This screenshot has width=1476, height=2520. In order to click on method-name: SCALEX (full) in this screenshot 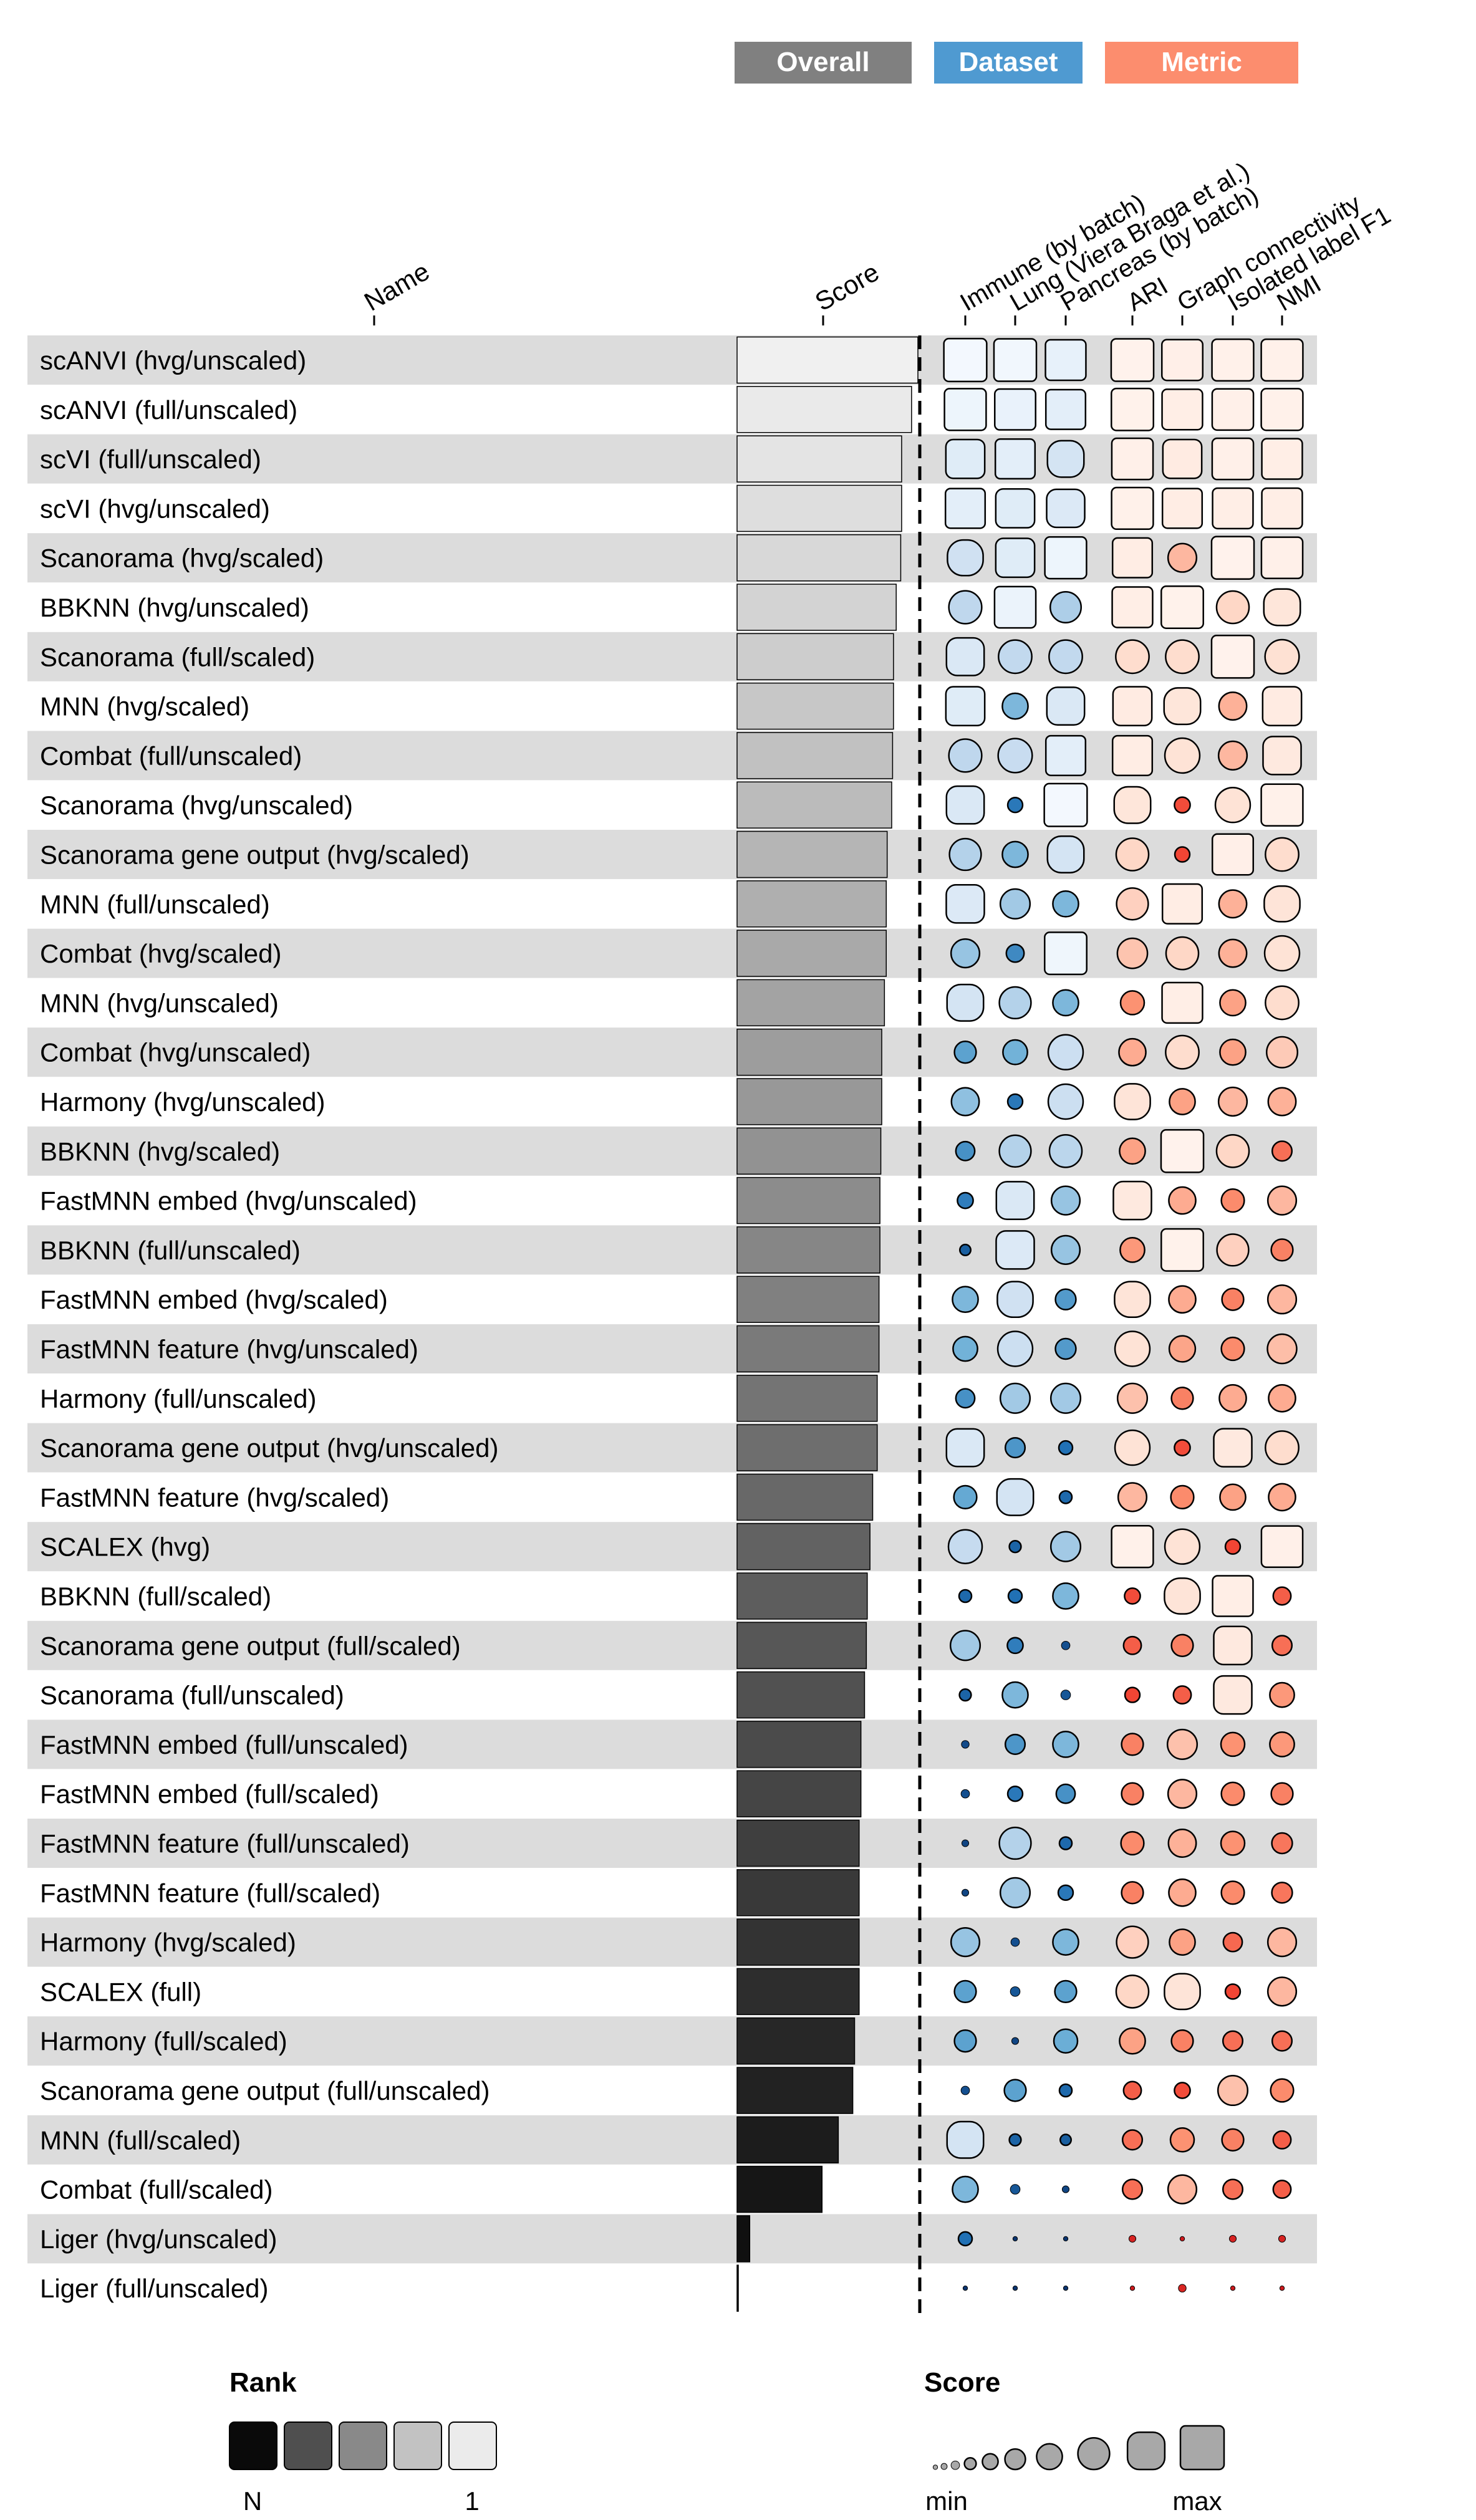, I will do `click(120, 1992)`.